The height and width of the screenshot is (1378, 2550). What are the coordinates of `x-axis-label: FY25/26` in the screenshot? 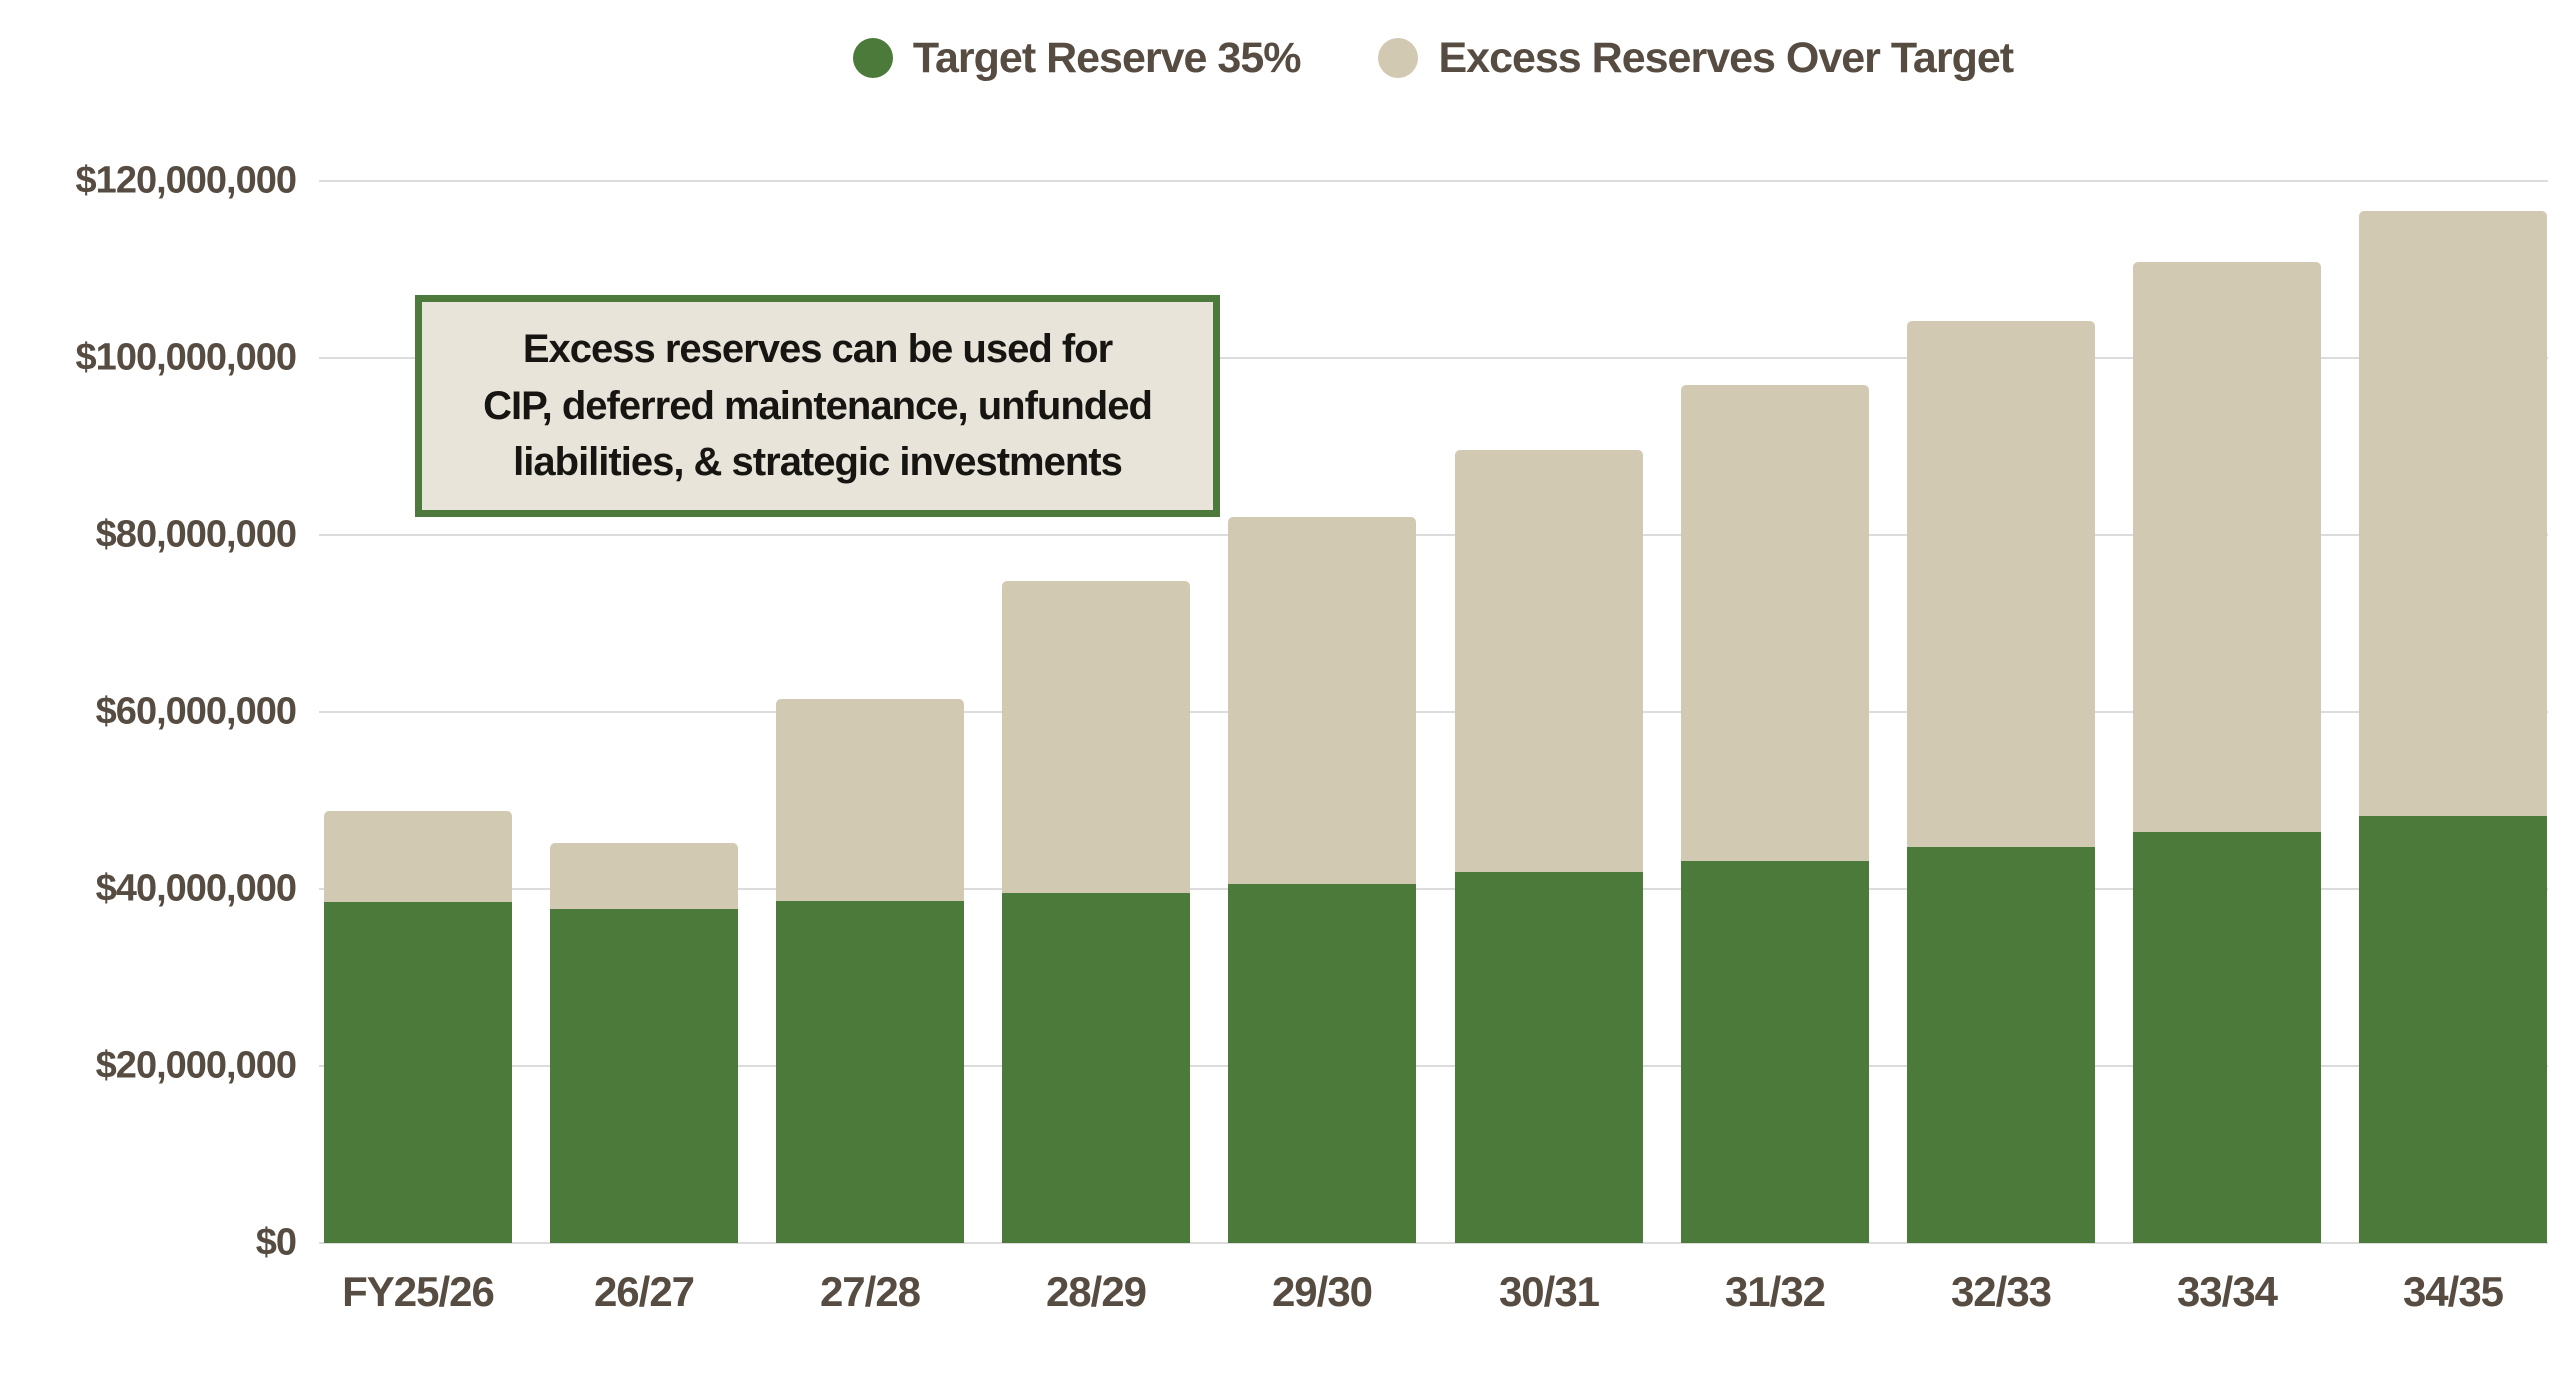 It's located at (418, 1291).